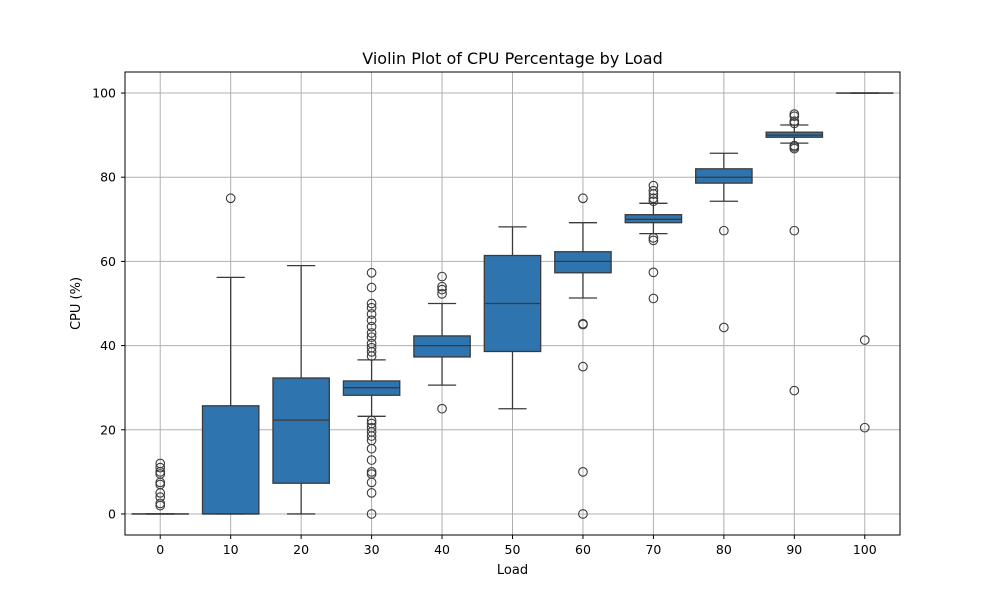  I want to click on x-tick-label: 80, so click(724, 549).